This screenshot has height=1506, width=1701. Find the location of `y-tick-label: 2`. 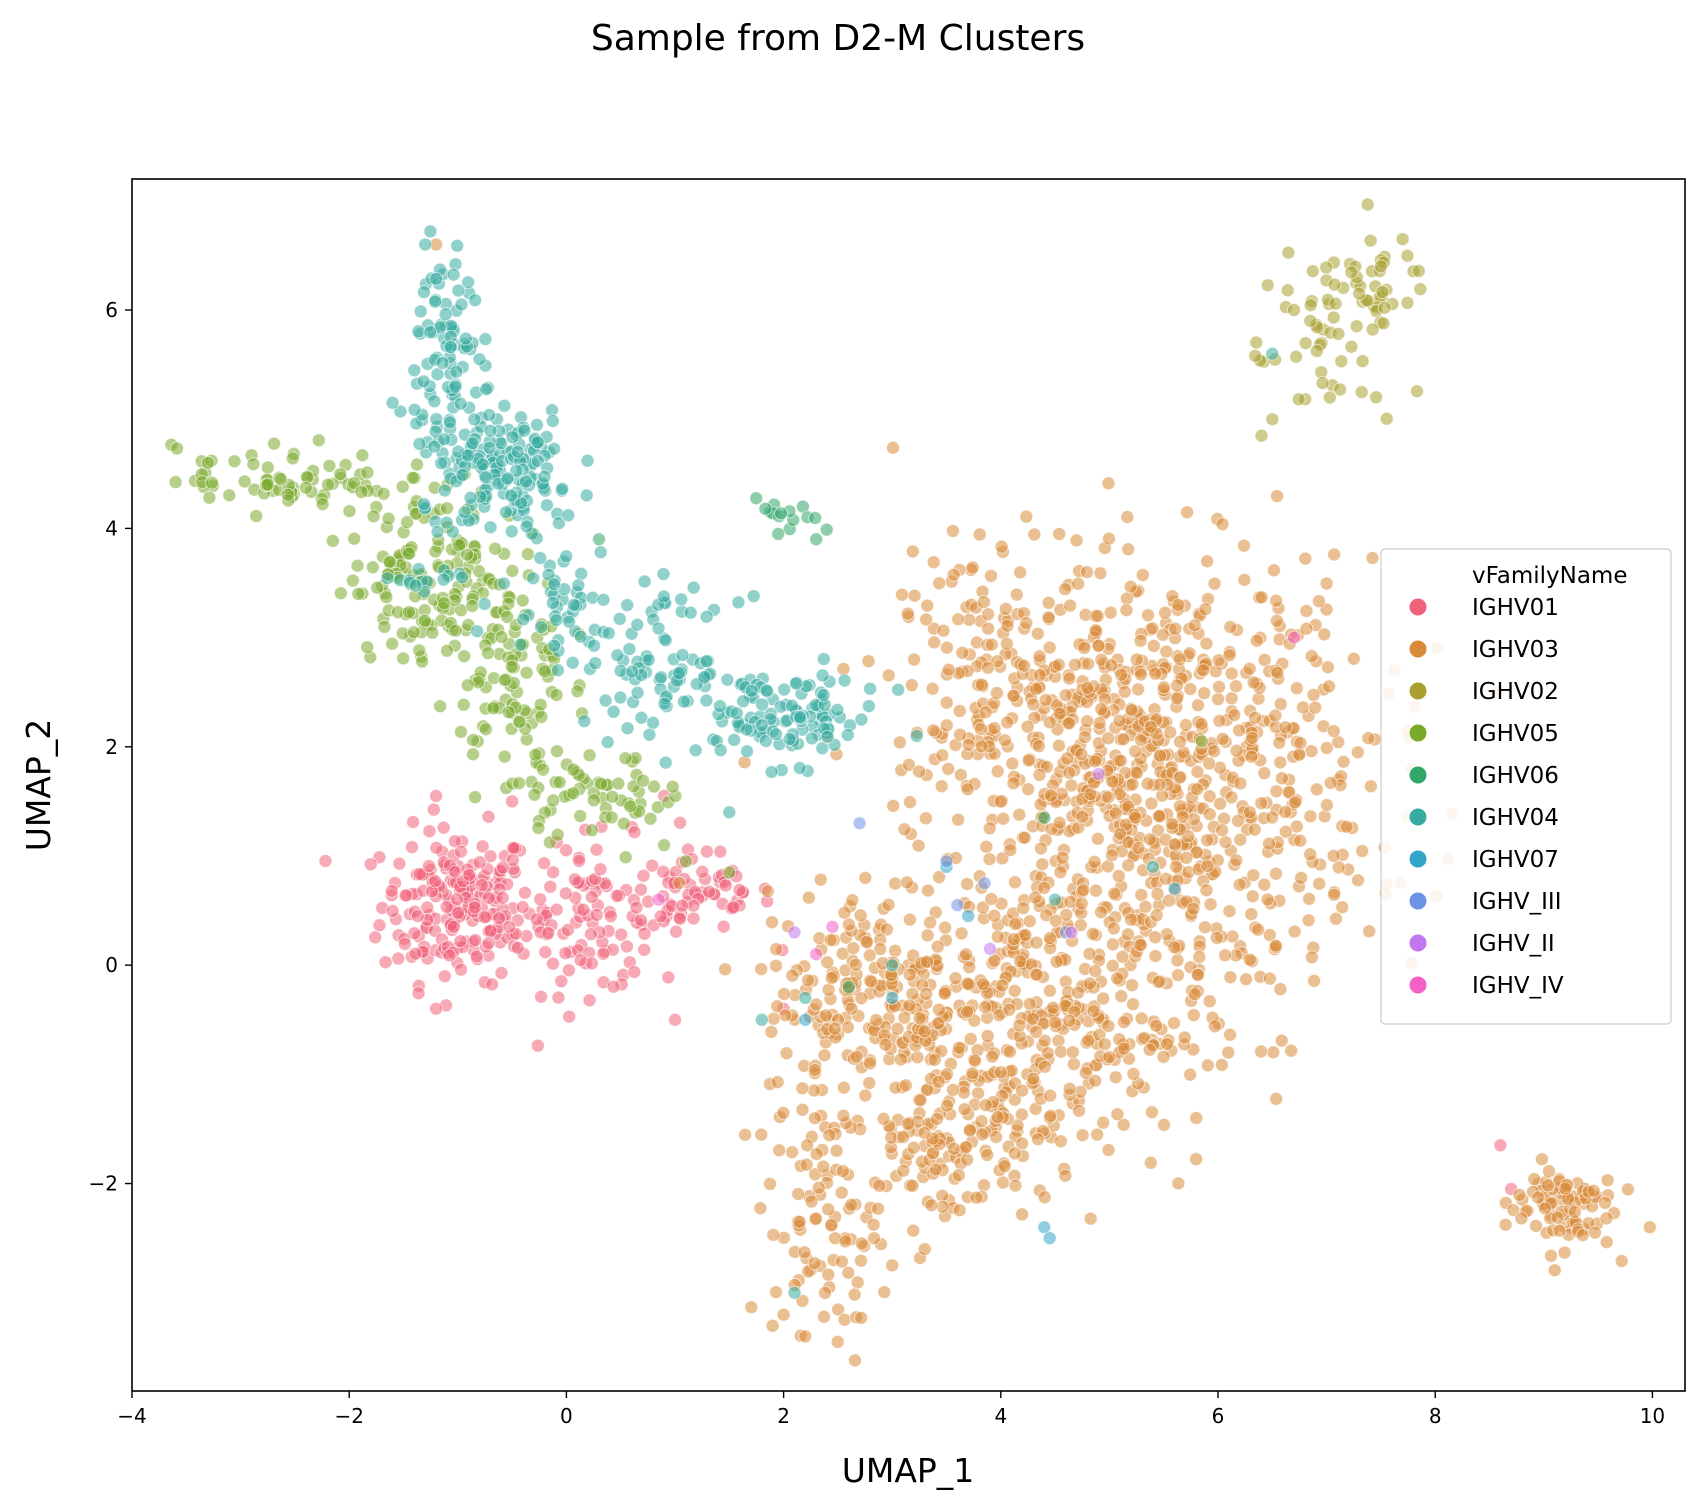

y-tick-label: 2 is located at coordinates (111, 747).